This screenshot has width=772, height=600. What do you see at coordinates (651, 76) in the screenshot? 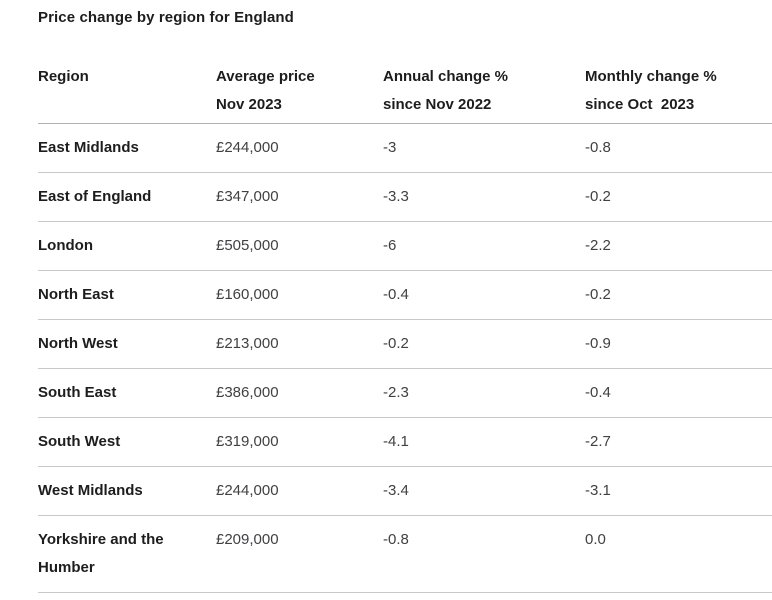
I see `column-header-line: Monthly change %` at bounding box center [651, 76].